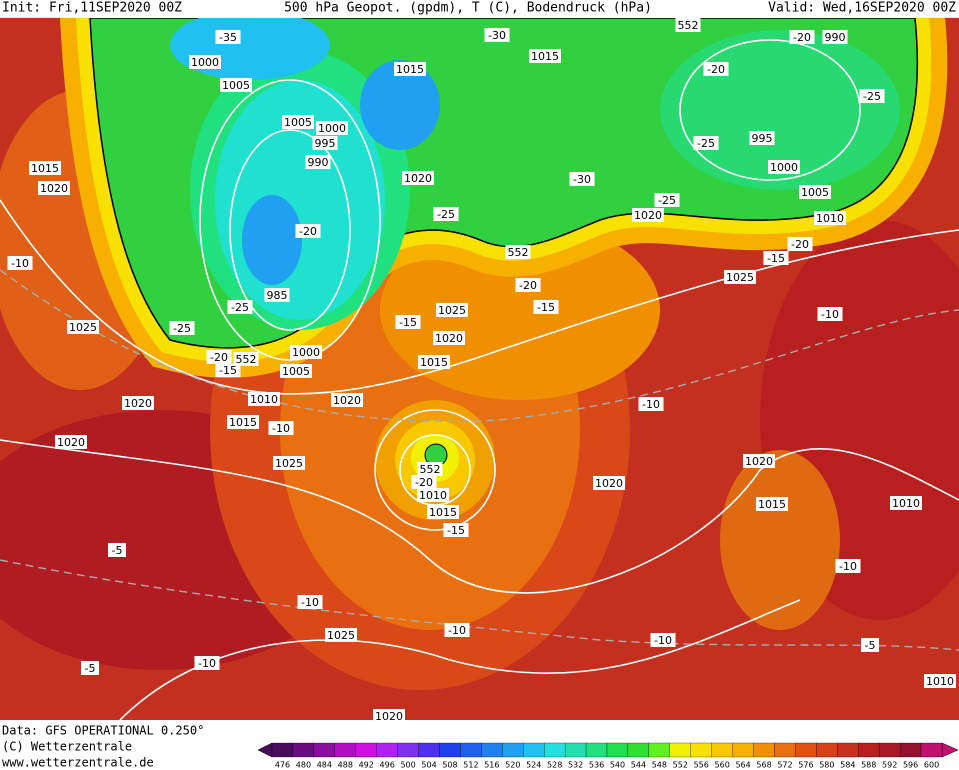 This screenshot has height=770, width=959. What do you see at coordinates (680, 765) in the screenshot?
I see `colorbar-label: 552` at bounding box center [680, 765].